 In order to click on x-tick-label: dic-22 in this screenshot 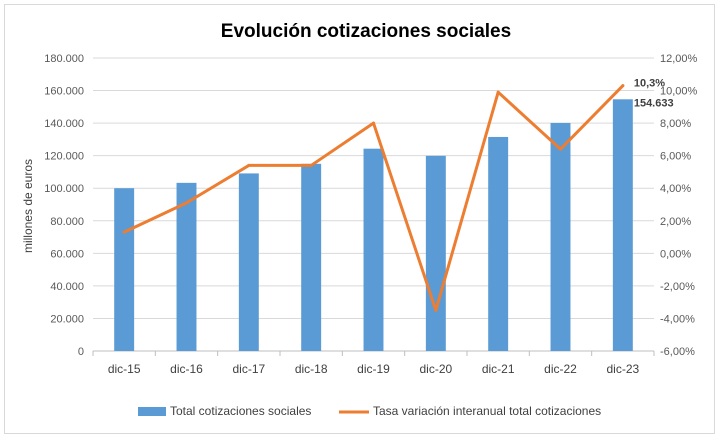, I will do `click(560, 369)`.